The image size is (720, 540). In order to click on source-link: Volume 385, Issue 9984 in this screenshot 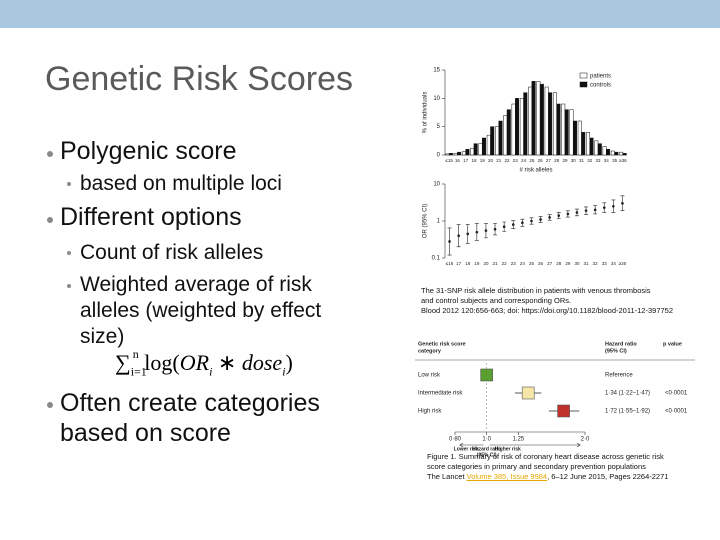, I will do `click(507, 476)`.